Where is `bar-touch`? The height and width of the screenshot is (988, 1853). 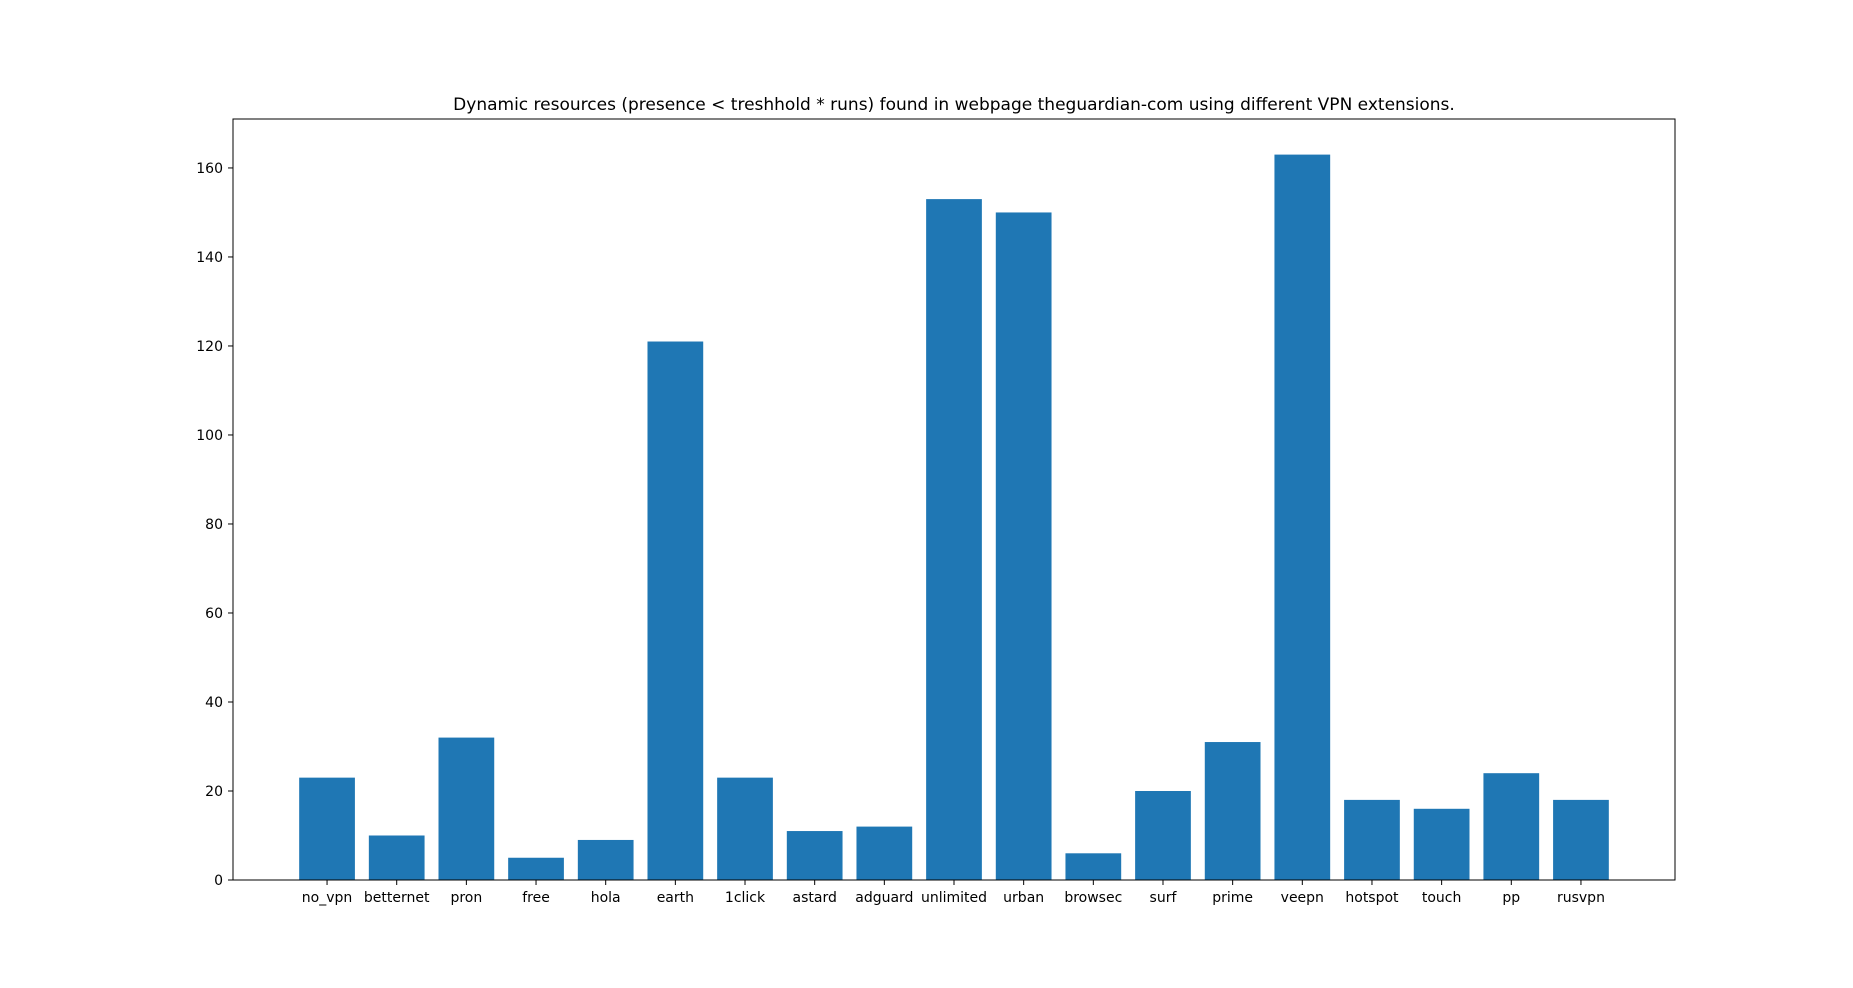
bar-touch is located at coordinates (1441, 844).